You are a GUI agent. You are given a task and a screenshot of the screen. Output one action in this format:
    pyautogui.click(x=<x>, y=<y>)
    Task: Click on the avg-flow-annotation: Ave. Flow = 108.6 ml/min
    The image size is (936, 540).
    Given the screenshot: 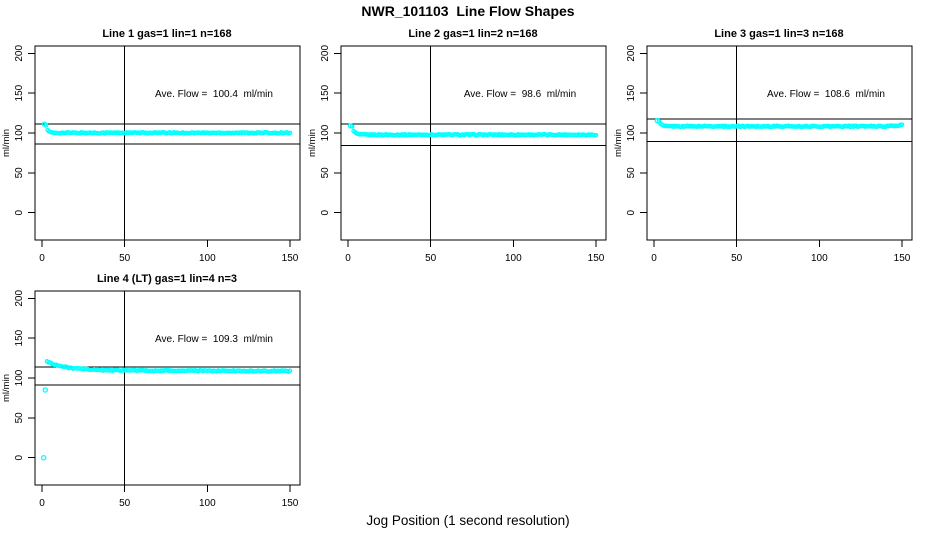 What is the action you would take?
    pyautogui.click(x=826, y=94)
    